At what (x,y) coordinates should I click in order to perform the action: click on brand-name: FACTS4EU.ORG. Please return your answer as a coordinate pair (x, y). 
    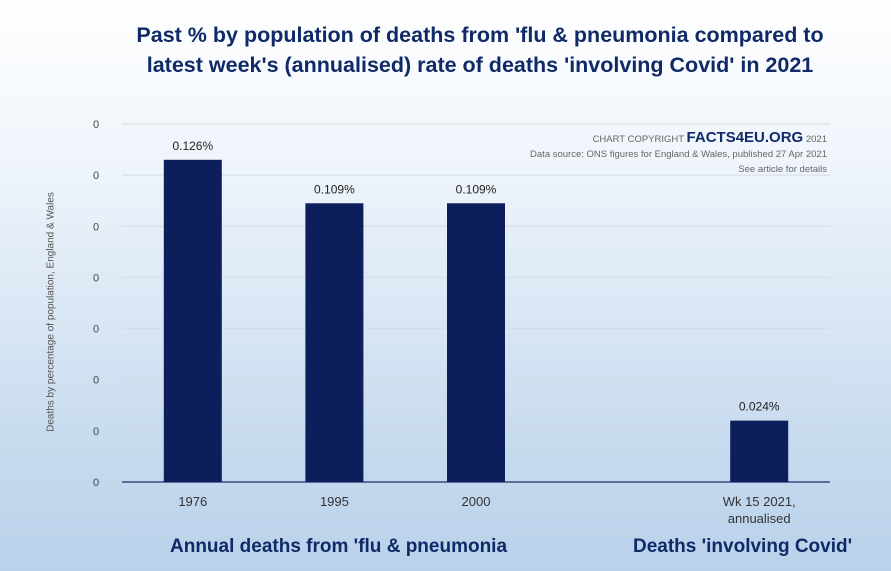
    Looking at the image, I should click on (745, 137).